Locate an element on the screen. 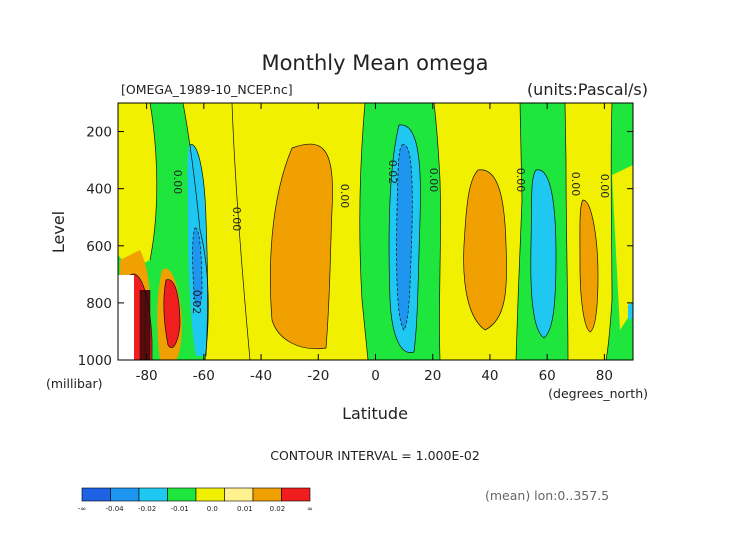  y-tick-label: 1000 is located at coordinates (95, 361).